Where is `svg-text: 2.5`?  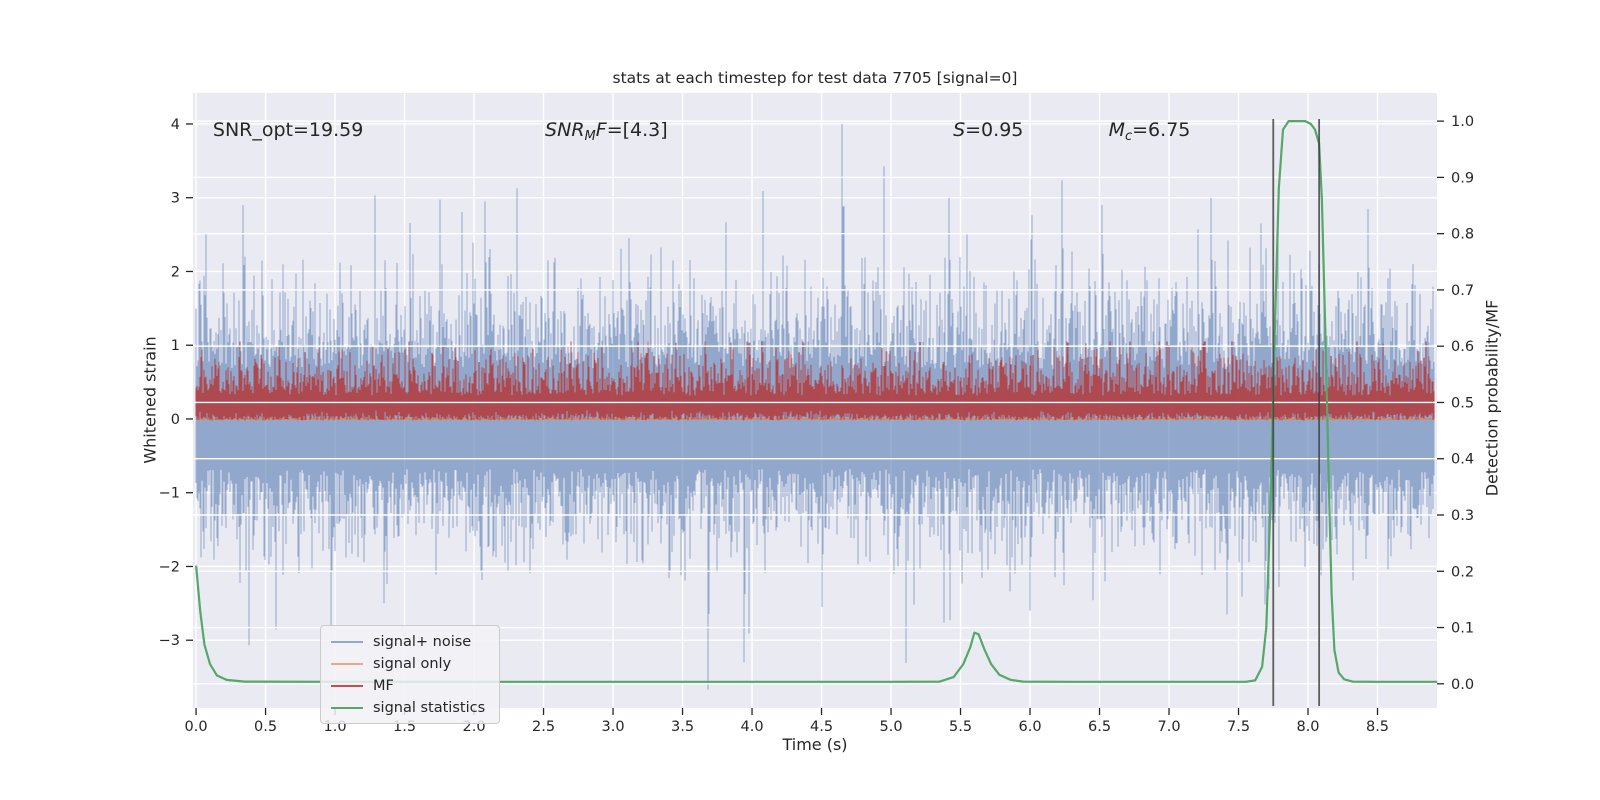
svg-text: 2.5 is located at coordinates (543, 727).